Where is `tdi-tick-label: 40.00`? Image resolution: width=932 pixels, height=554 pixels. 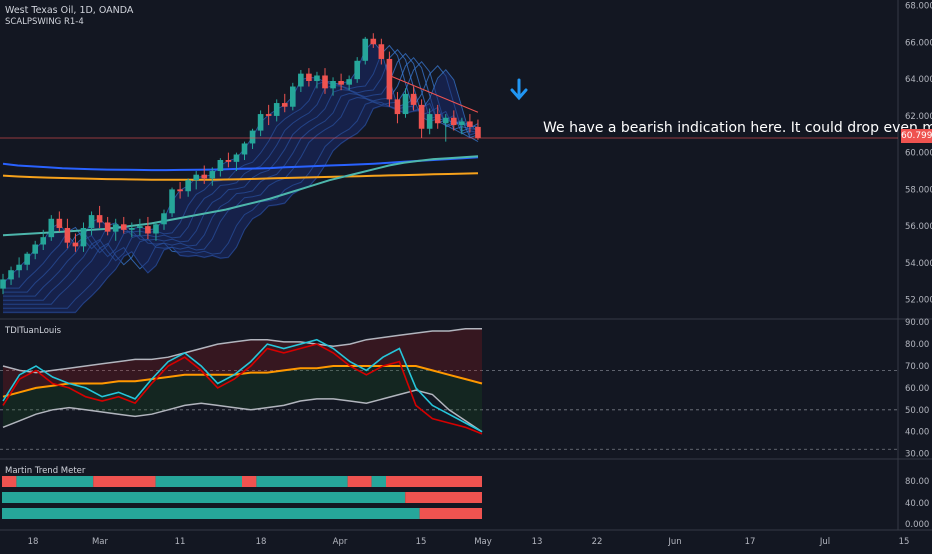
tdi-tick-label: 40.00 is located at coordinates (917, 433).